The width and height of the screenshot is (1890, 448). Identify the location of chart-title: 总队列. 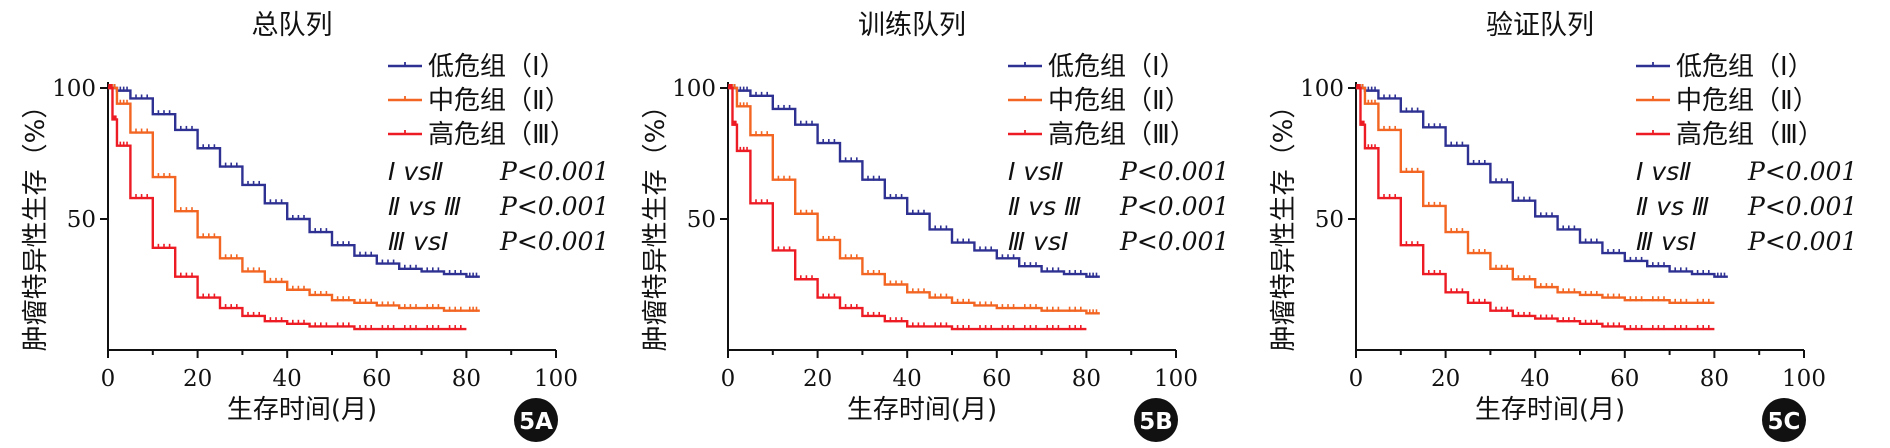
(292, 25).